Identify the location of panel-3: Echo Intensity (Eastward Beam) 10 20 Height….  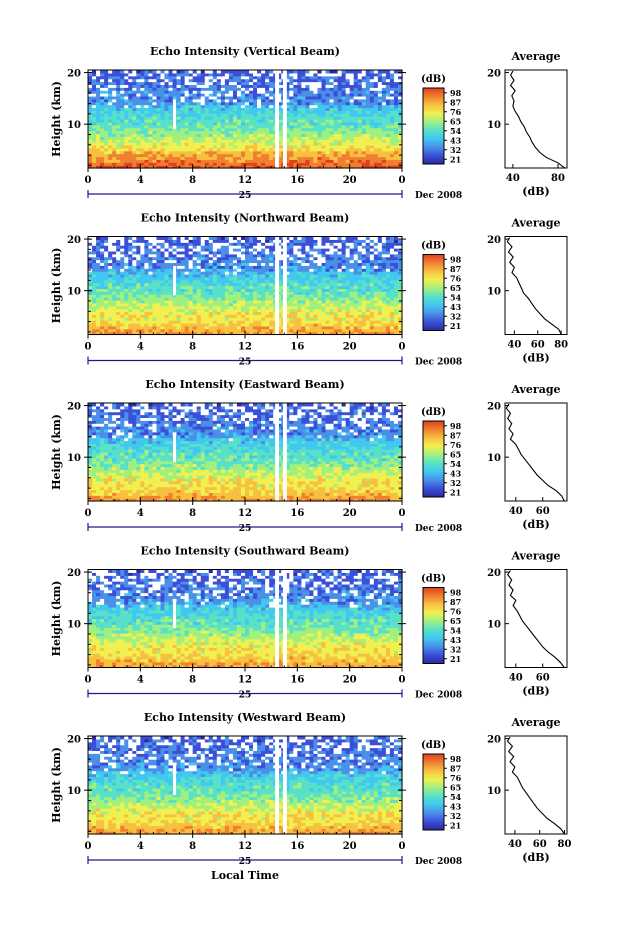
(309, 456).